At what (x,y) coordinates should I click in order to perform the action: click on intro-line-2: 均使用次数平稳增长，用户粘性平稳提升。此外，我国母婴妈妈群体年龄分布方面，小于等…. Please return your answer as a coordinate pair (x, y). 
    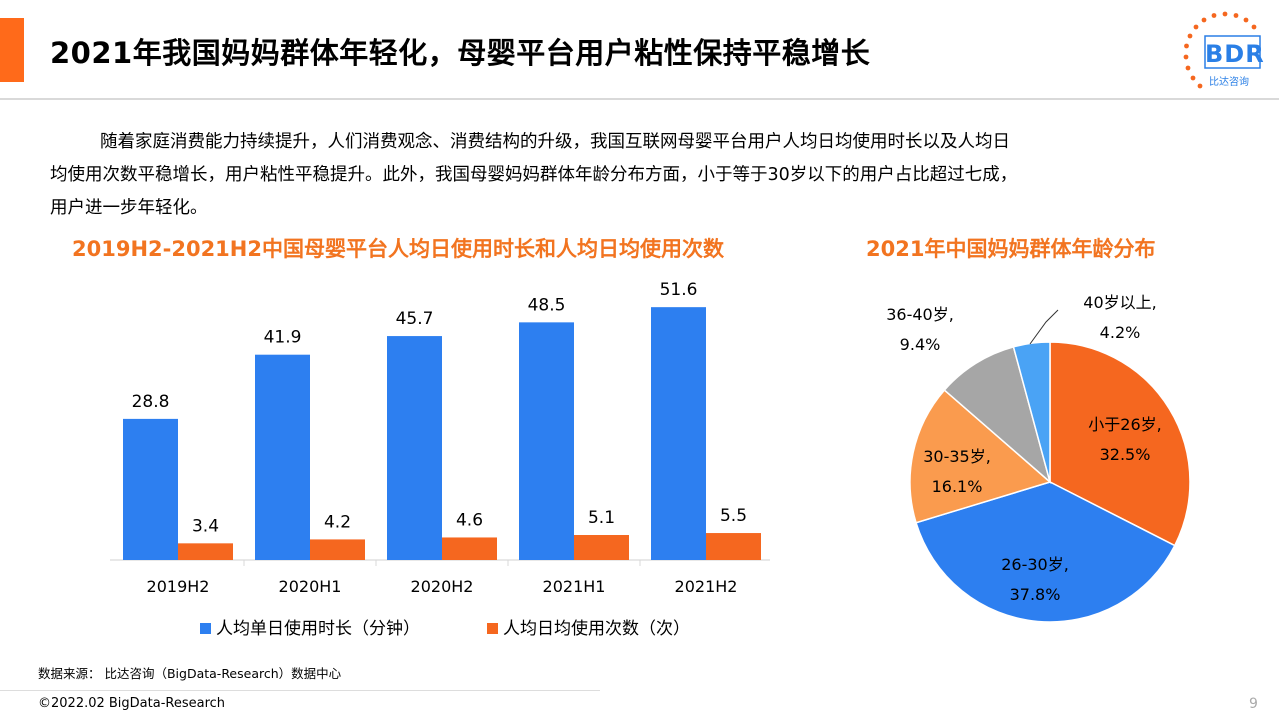
    Looking at the image, I should click on (534, 175).